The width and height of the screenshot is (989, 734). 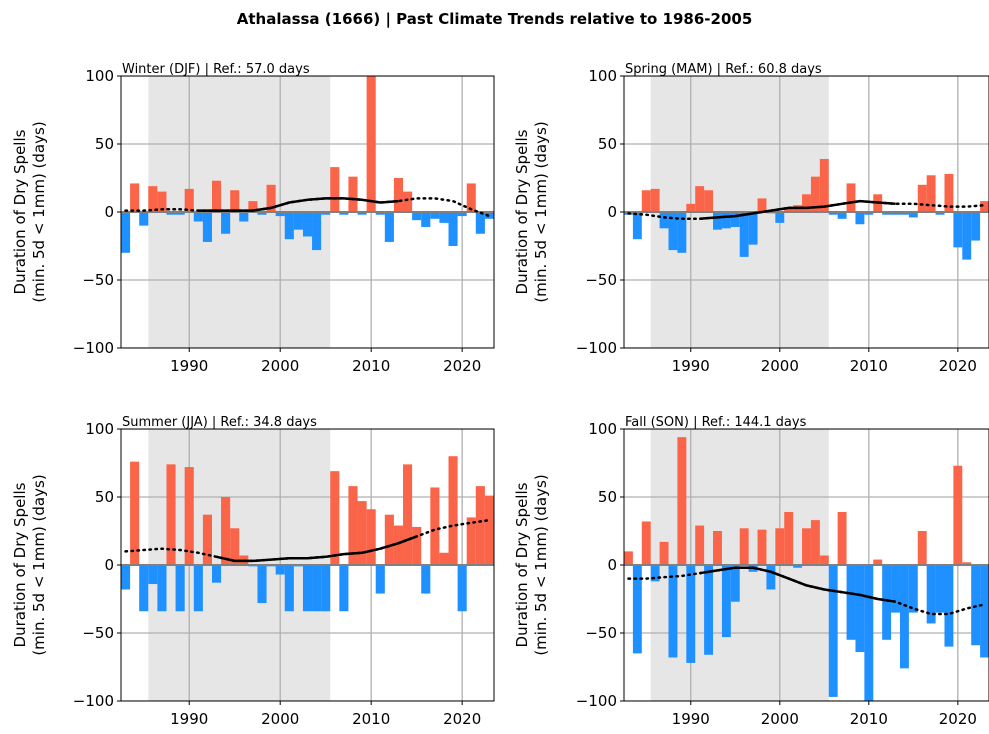 What do you see at coordinates (780, 719) in the screenshot?
I see `x-tick-label: 2000` at bounding box center [780, 719].